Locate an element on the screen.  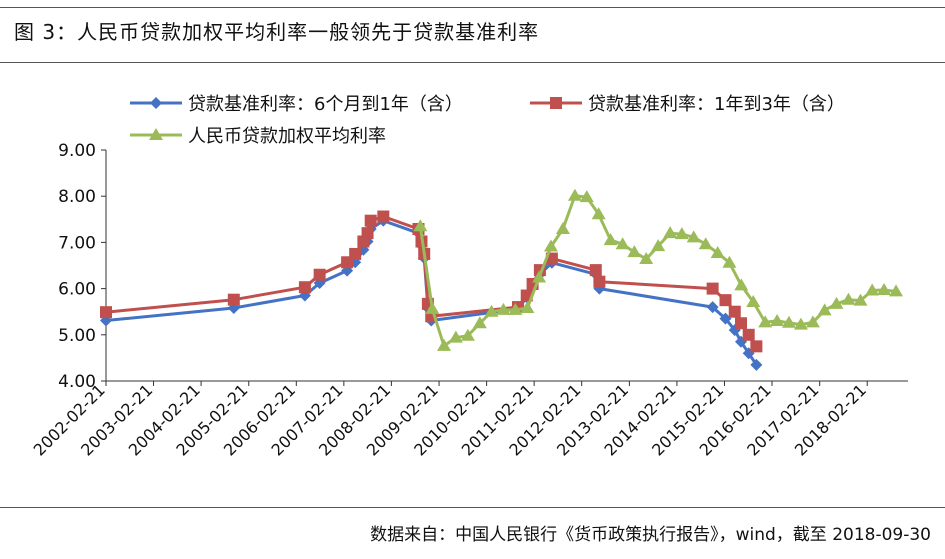
legend-label: 贷款基准利率：6个月到1年（含） is located at coordinates (325, 104).